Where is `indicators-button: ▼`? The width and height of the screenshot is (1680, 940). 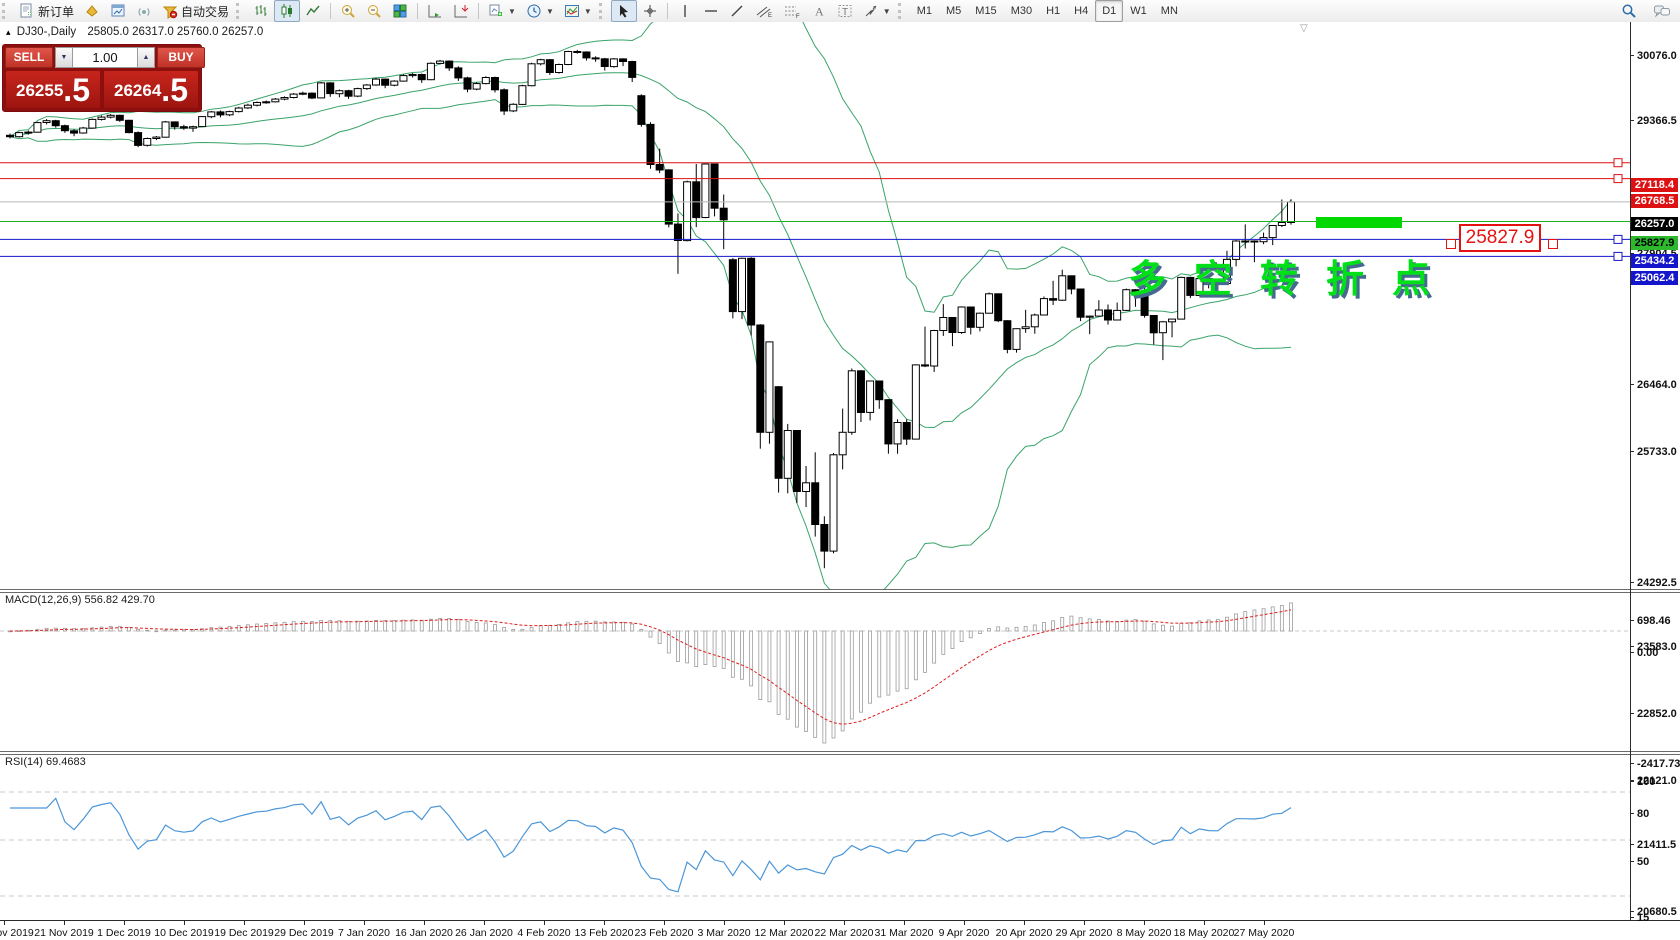 indicators-button: ▼ is located at coordinates (578, 11).